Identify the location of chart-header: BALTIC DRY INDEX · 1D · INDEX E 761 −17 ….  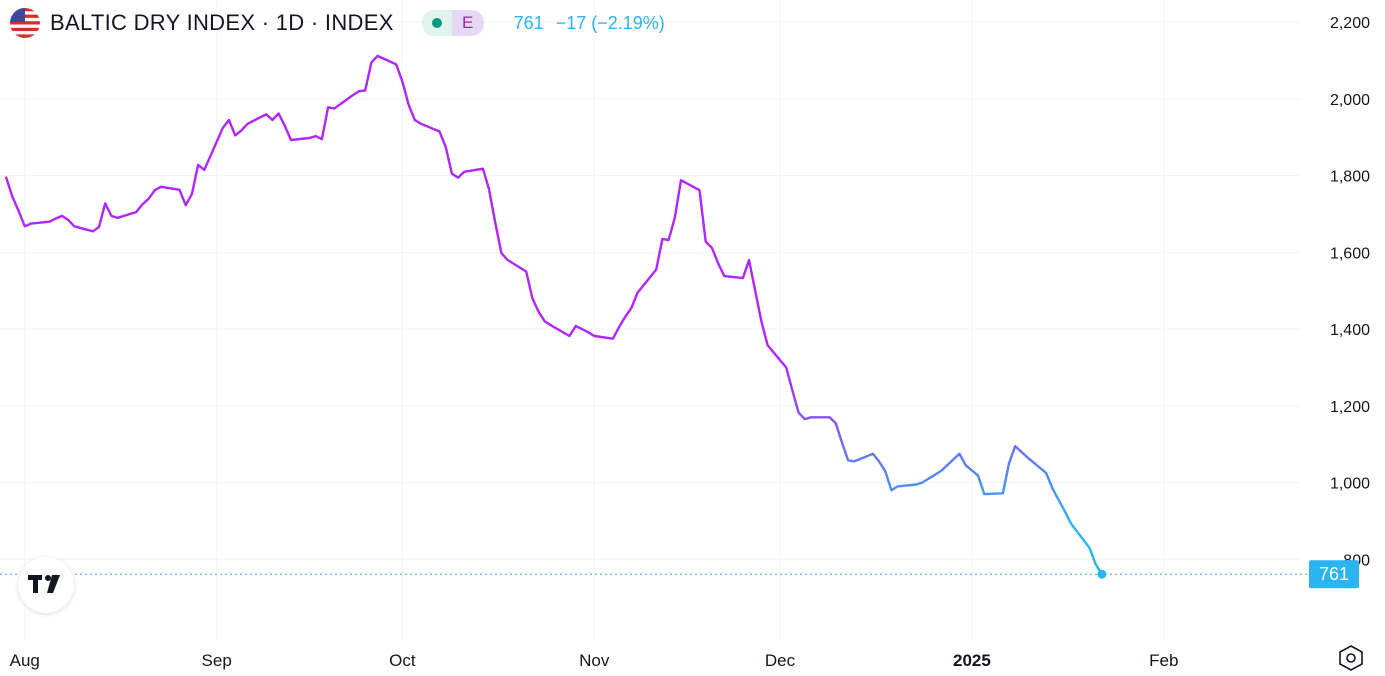
(337, 23).